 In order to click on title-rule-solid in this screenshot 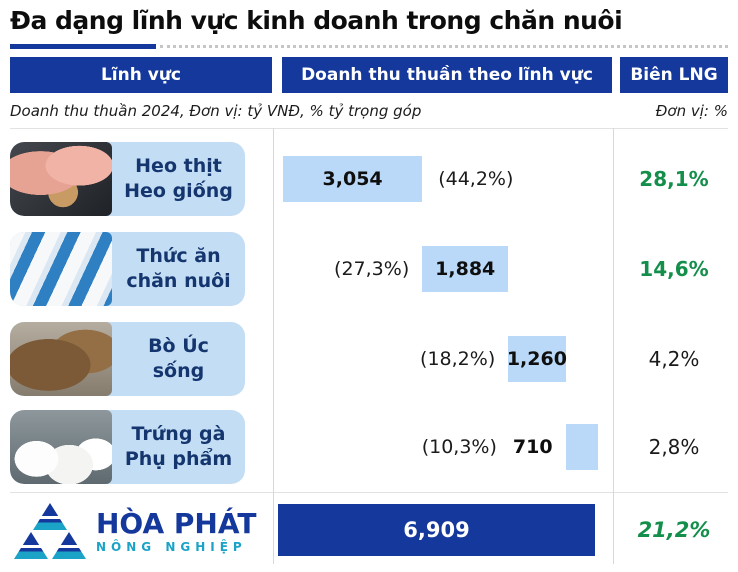, I will do `click(83, 46)`.